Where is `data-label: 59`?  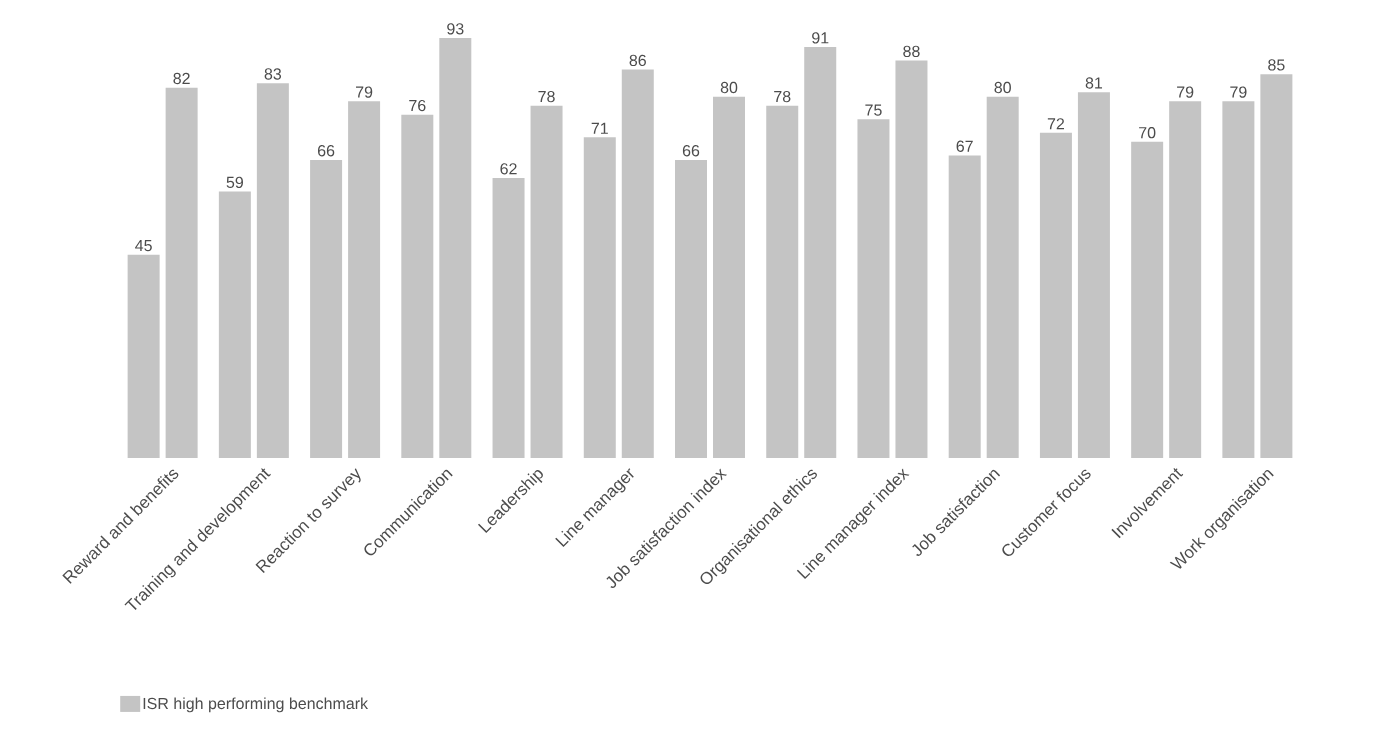 data-label: 59 is located at coordinates (234, 182).